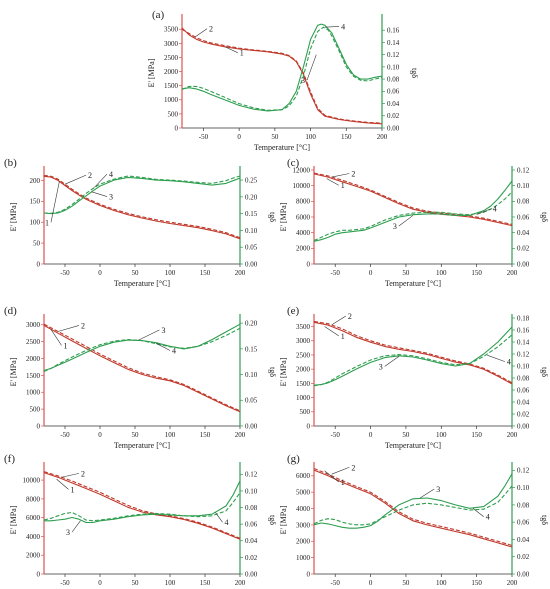  I want to click on y-tick-label: 200, so click(35, 181).